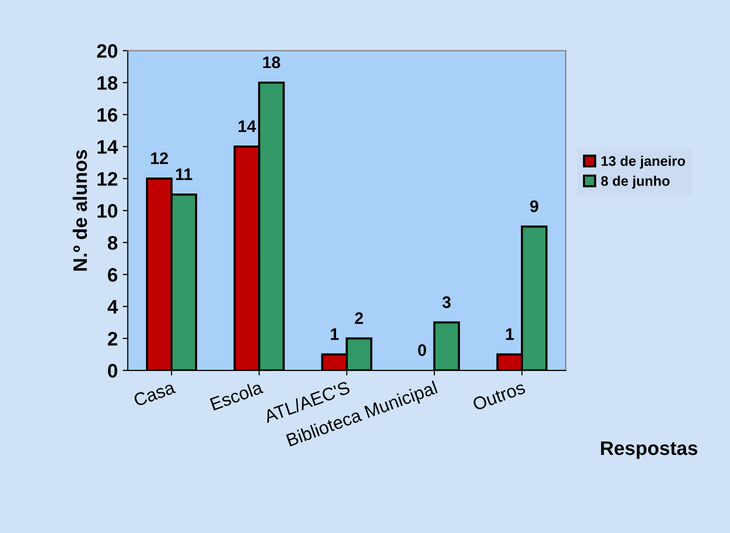  Describe the element at coordinates (113, 243) in the screenshot. I see `y-tick-label: 8` at that location.